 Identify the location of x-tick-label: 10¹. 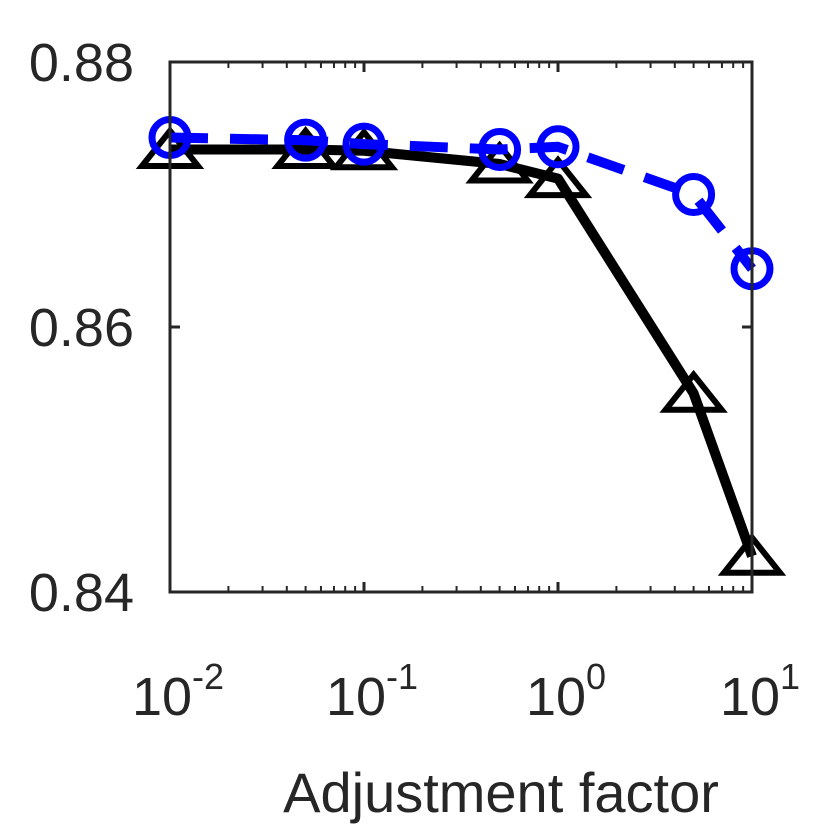
(760, 691).